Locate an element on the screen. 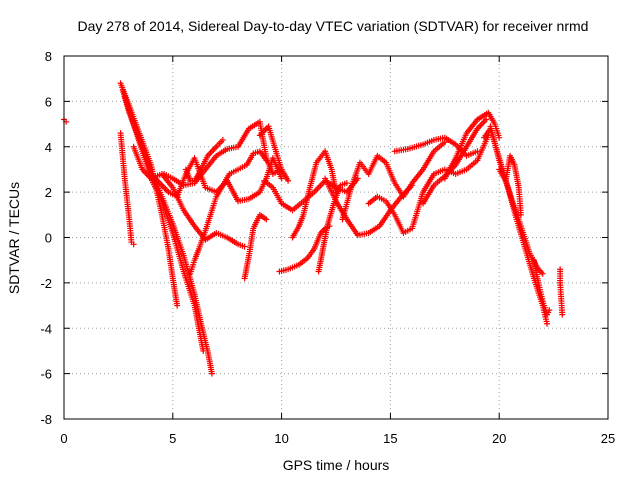 This screenshot has width=640, height=480. y-tick-label: 2 is located at coordinates (48, 192).